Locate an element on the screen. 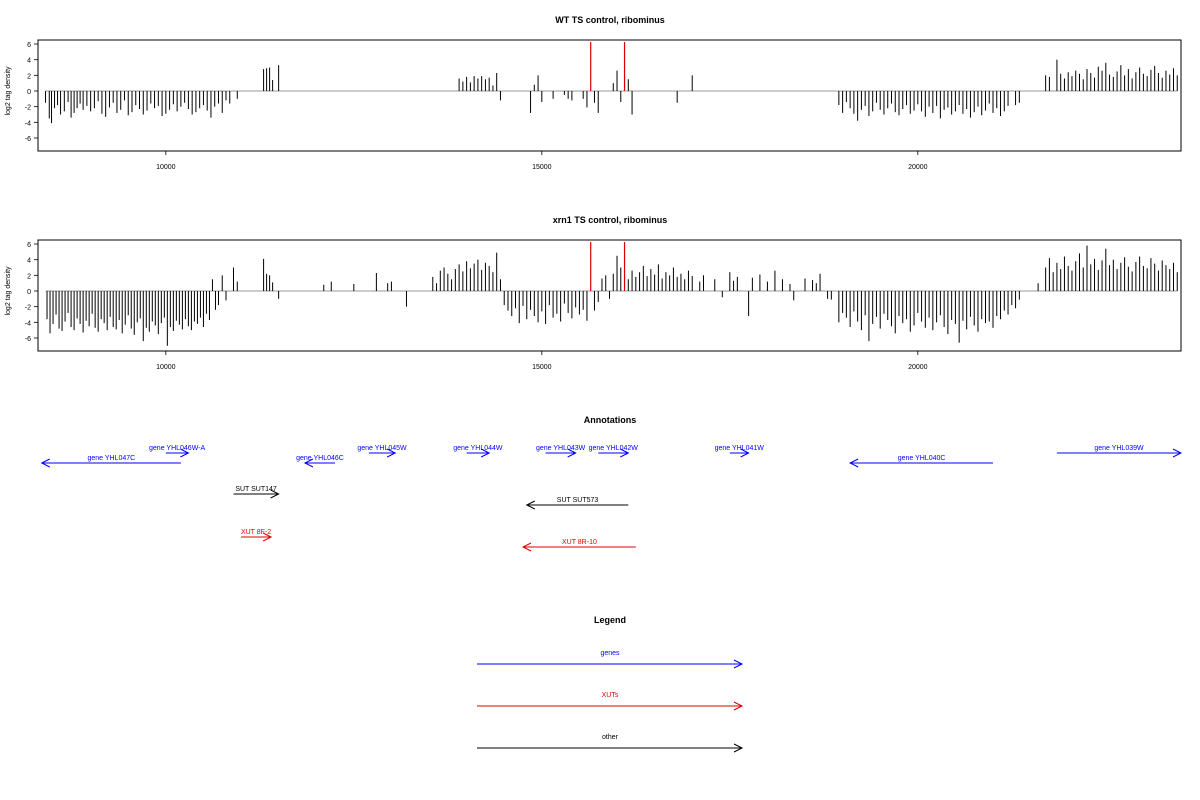 Image resolution: width=1200 pixels, height=800 pixels. legend-panel: Legend genes XUTs other is located at coordinates (610, 684).